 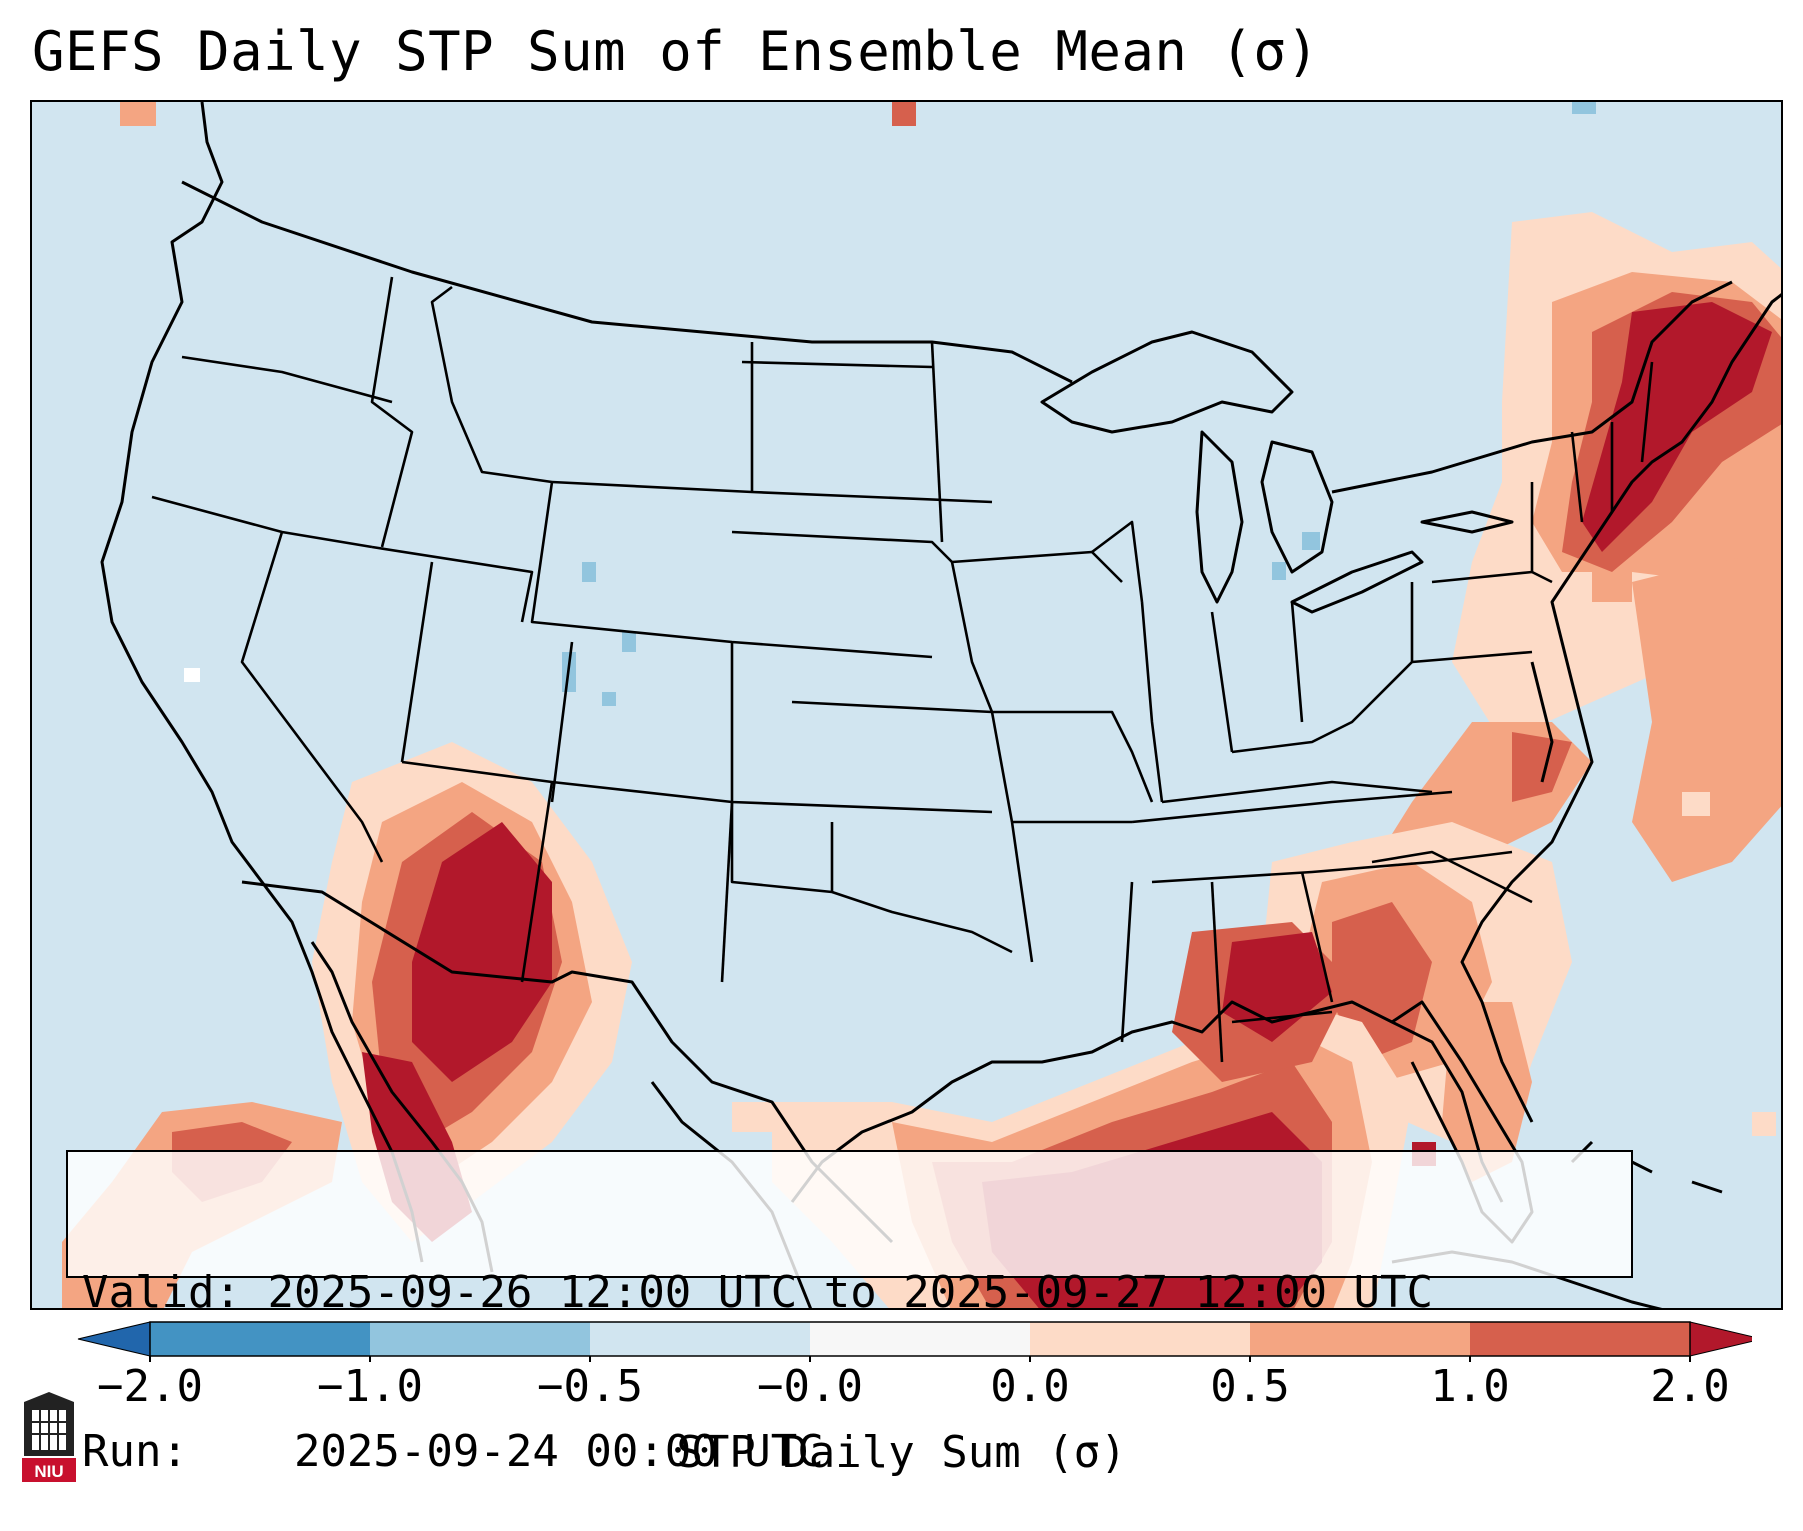 I want to click on colorbar-tick-label: −0.0, so click(x=810, y=1386).